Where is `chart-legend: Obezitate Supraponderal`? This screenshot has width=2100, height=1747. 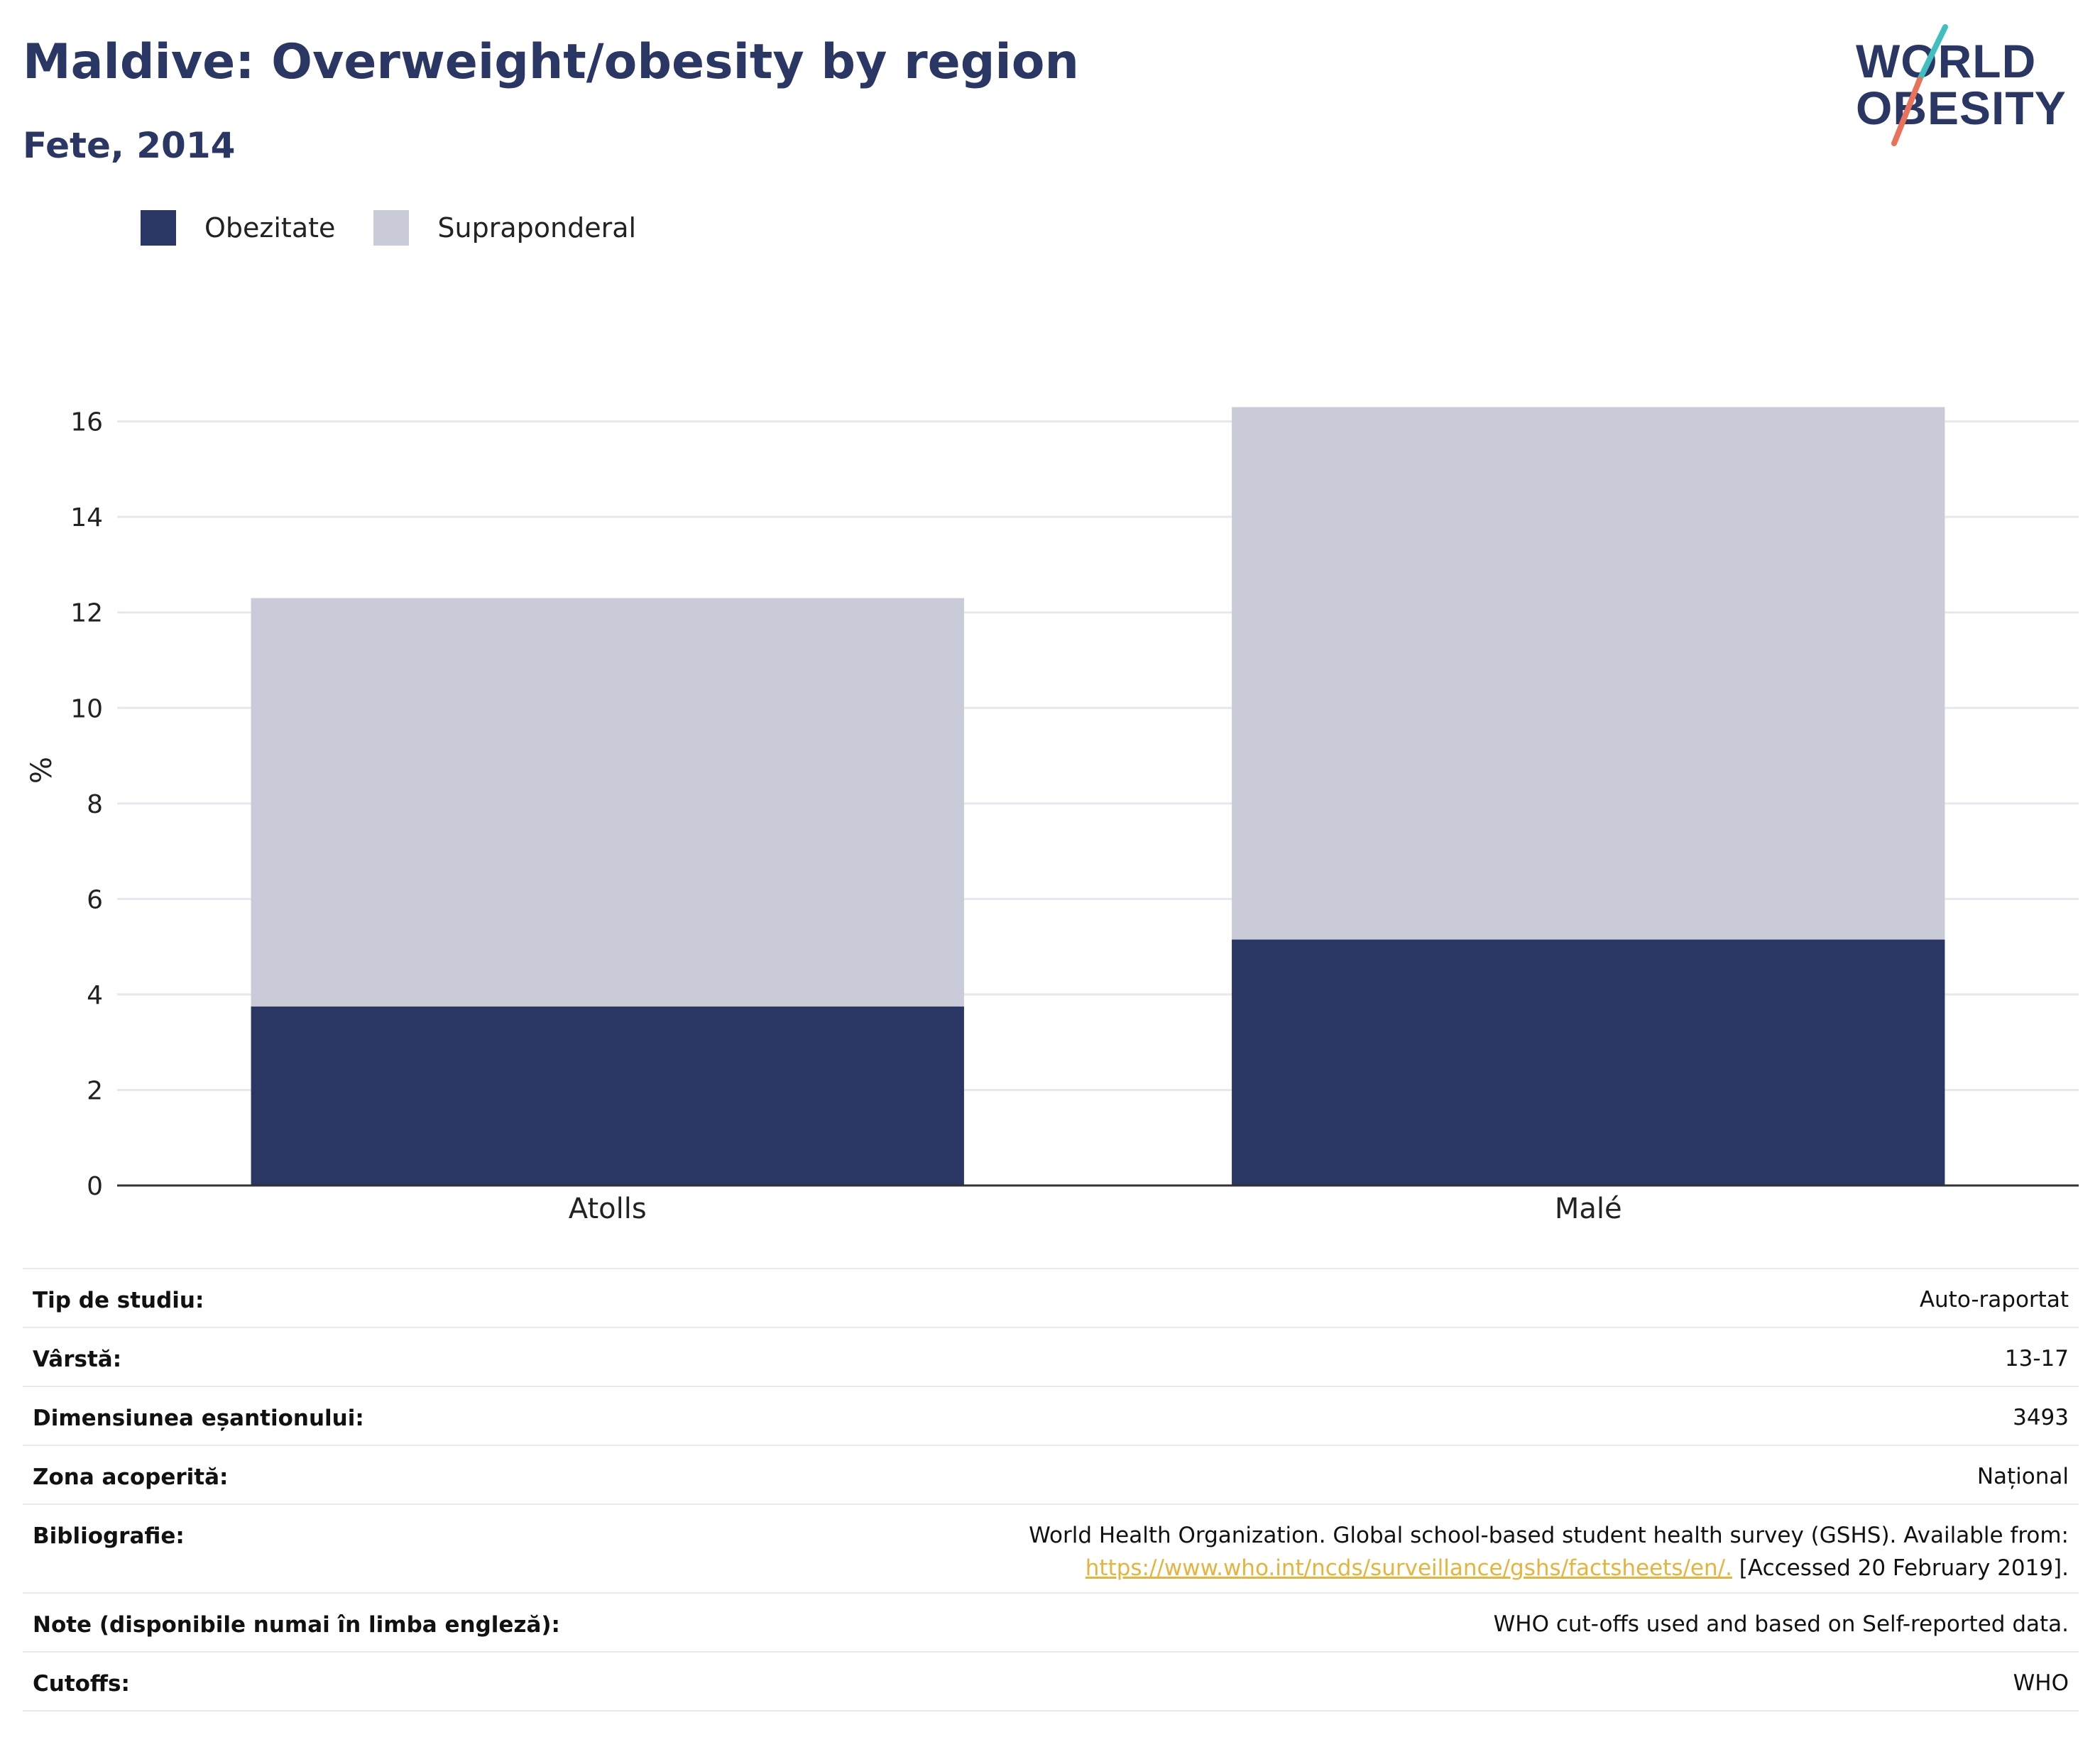 chart-legend: Obezitate Supraponderal is located at coordinates (407, 228).